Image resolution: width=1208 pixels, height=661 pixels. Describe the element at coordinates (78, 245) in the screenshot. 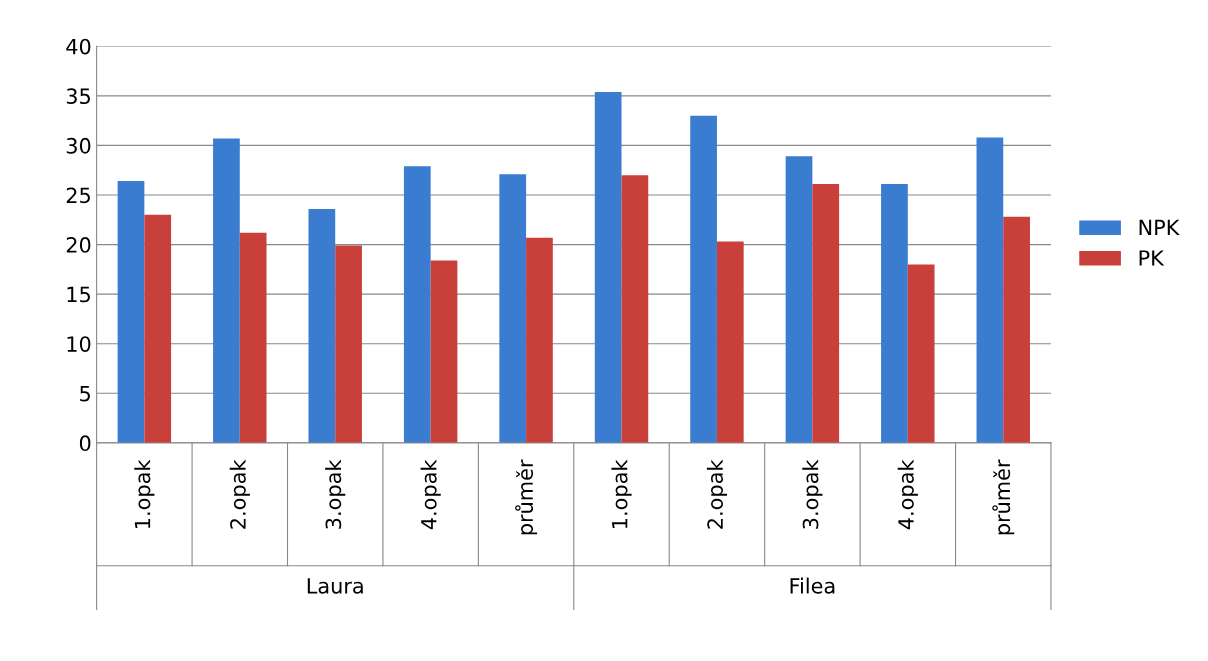

I see `y-tick-label: 20` at that location.